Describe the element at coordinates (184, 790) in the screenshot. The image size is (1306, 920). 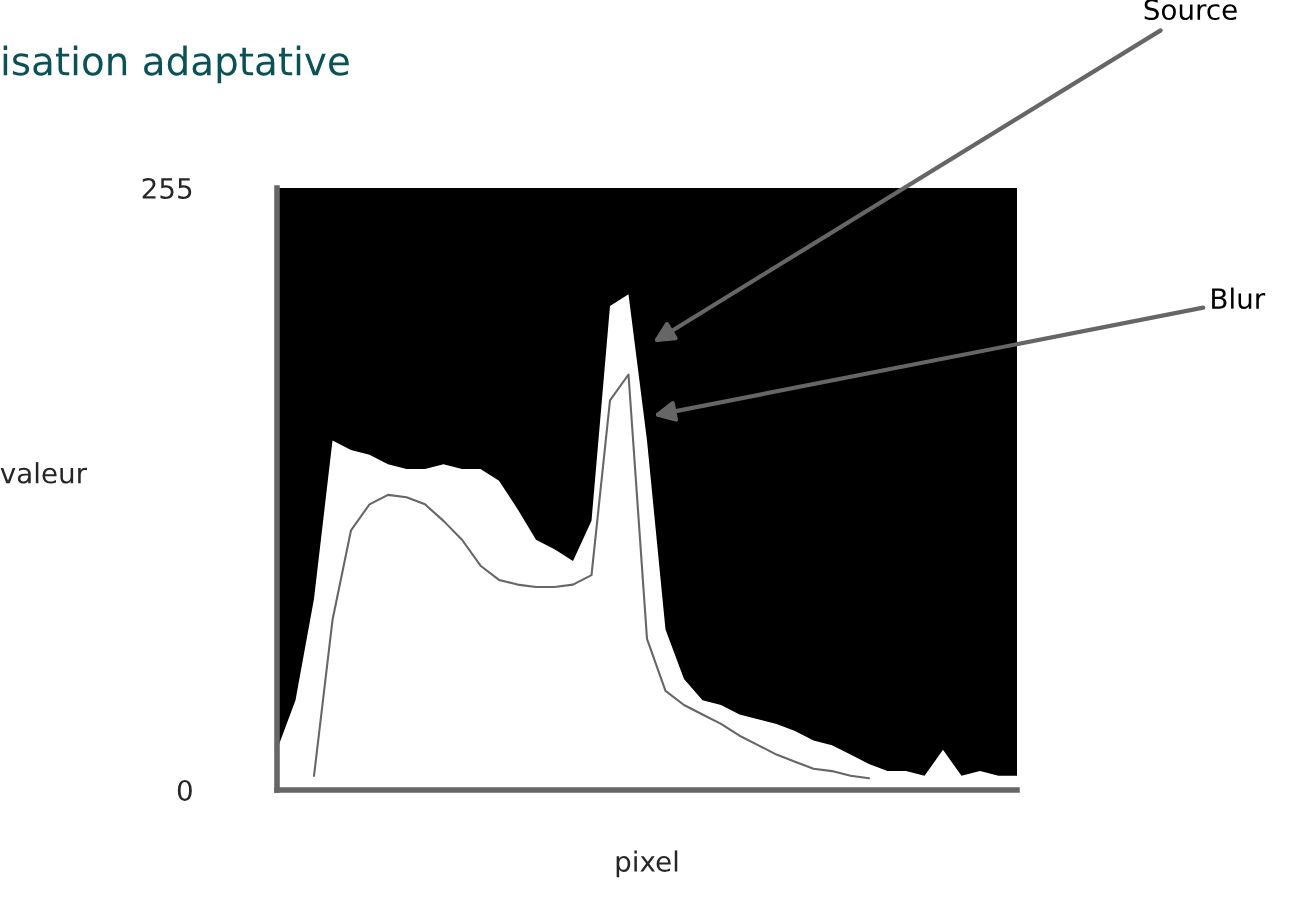
I see `y-tick-label: 0` at that location.